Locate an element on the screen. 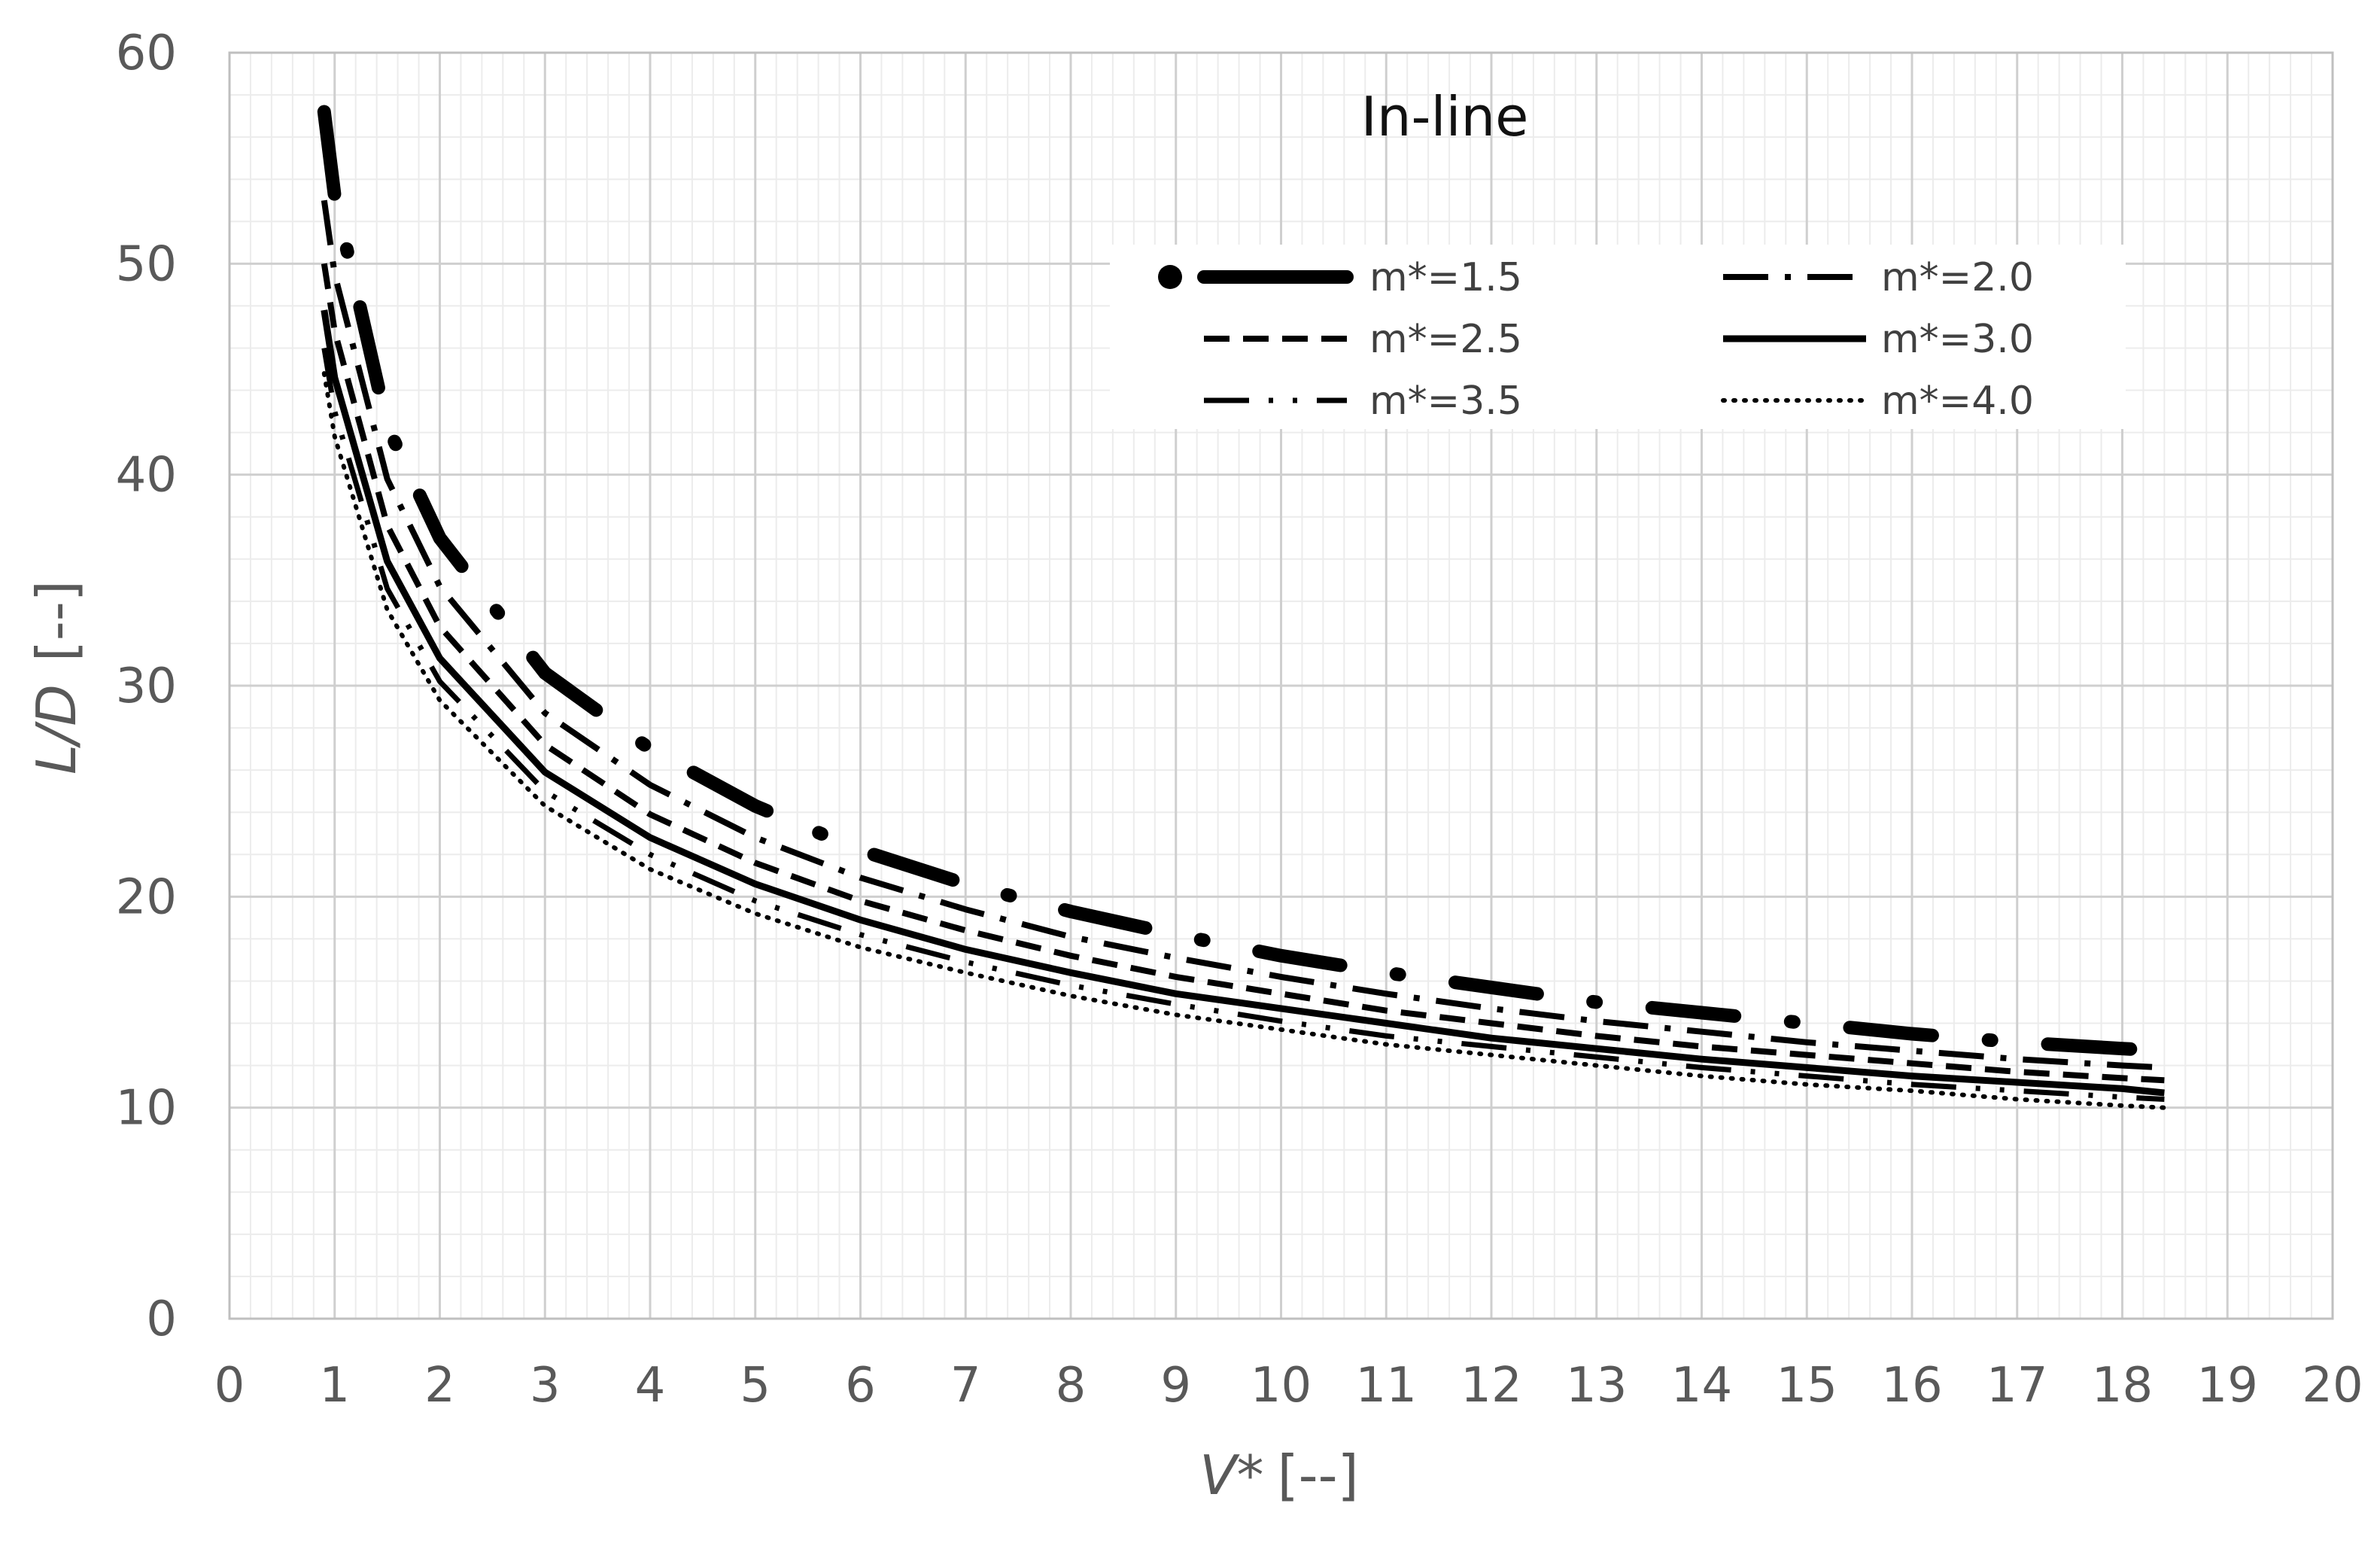 This screenshot has width=2380, height=1552. x-axis-title-unit: [--] is located at coordinates (1318, 1475).